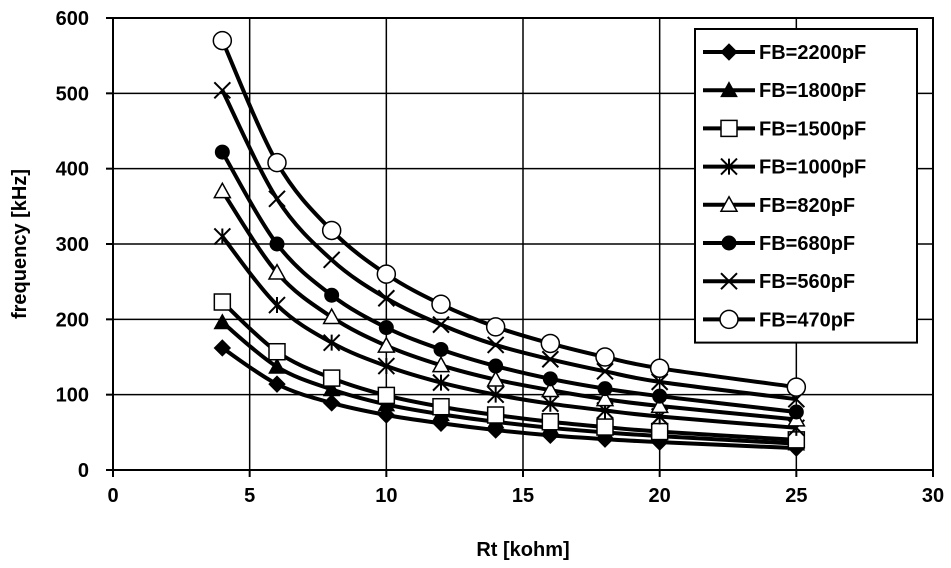  Describe the element at coordinates (72, 245) in the screenshot. I see `y-tick-label: 300` at that location.